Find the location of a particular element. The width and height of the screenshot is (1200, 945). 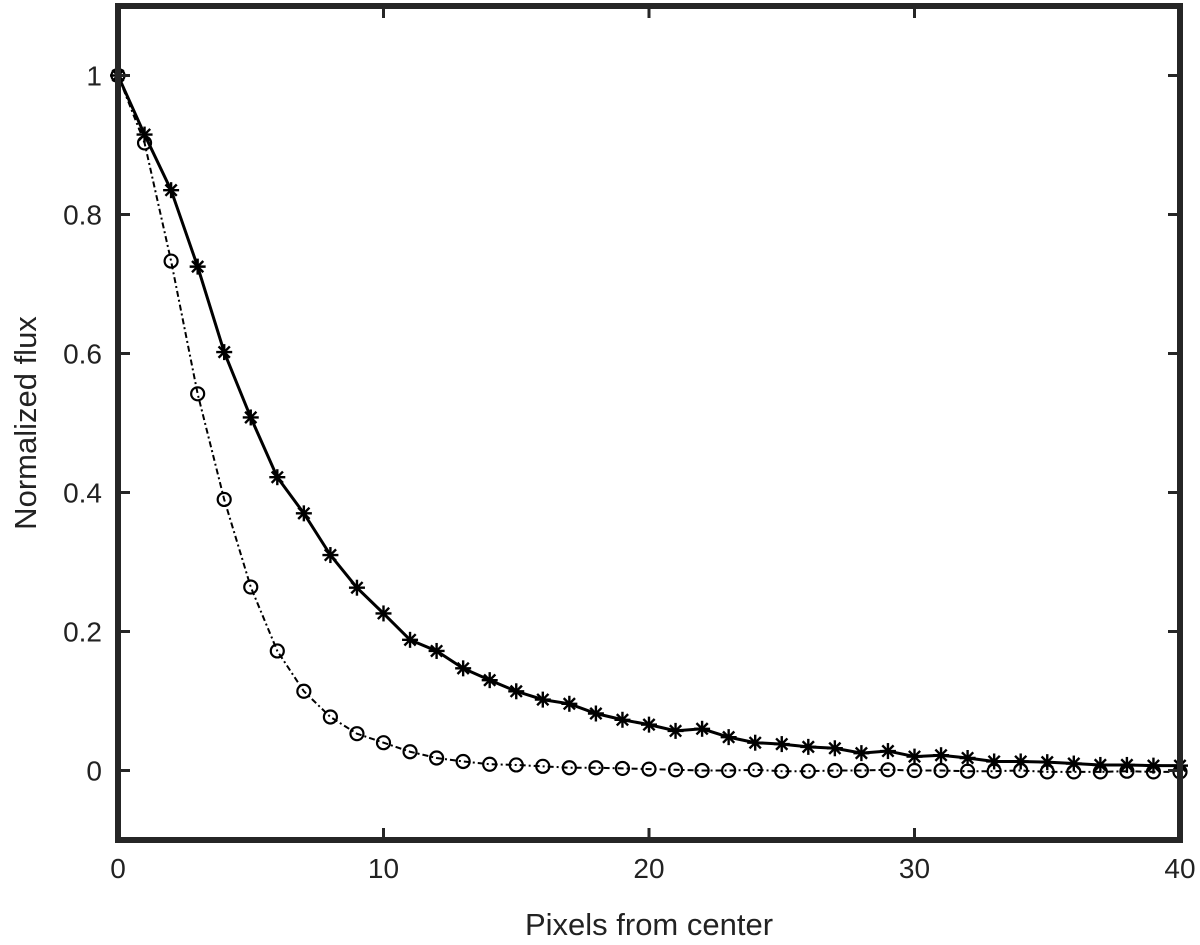

y-axis-label: Normalized flux is located at coordinates (25, 423).